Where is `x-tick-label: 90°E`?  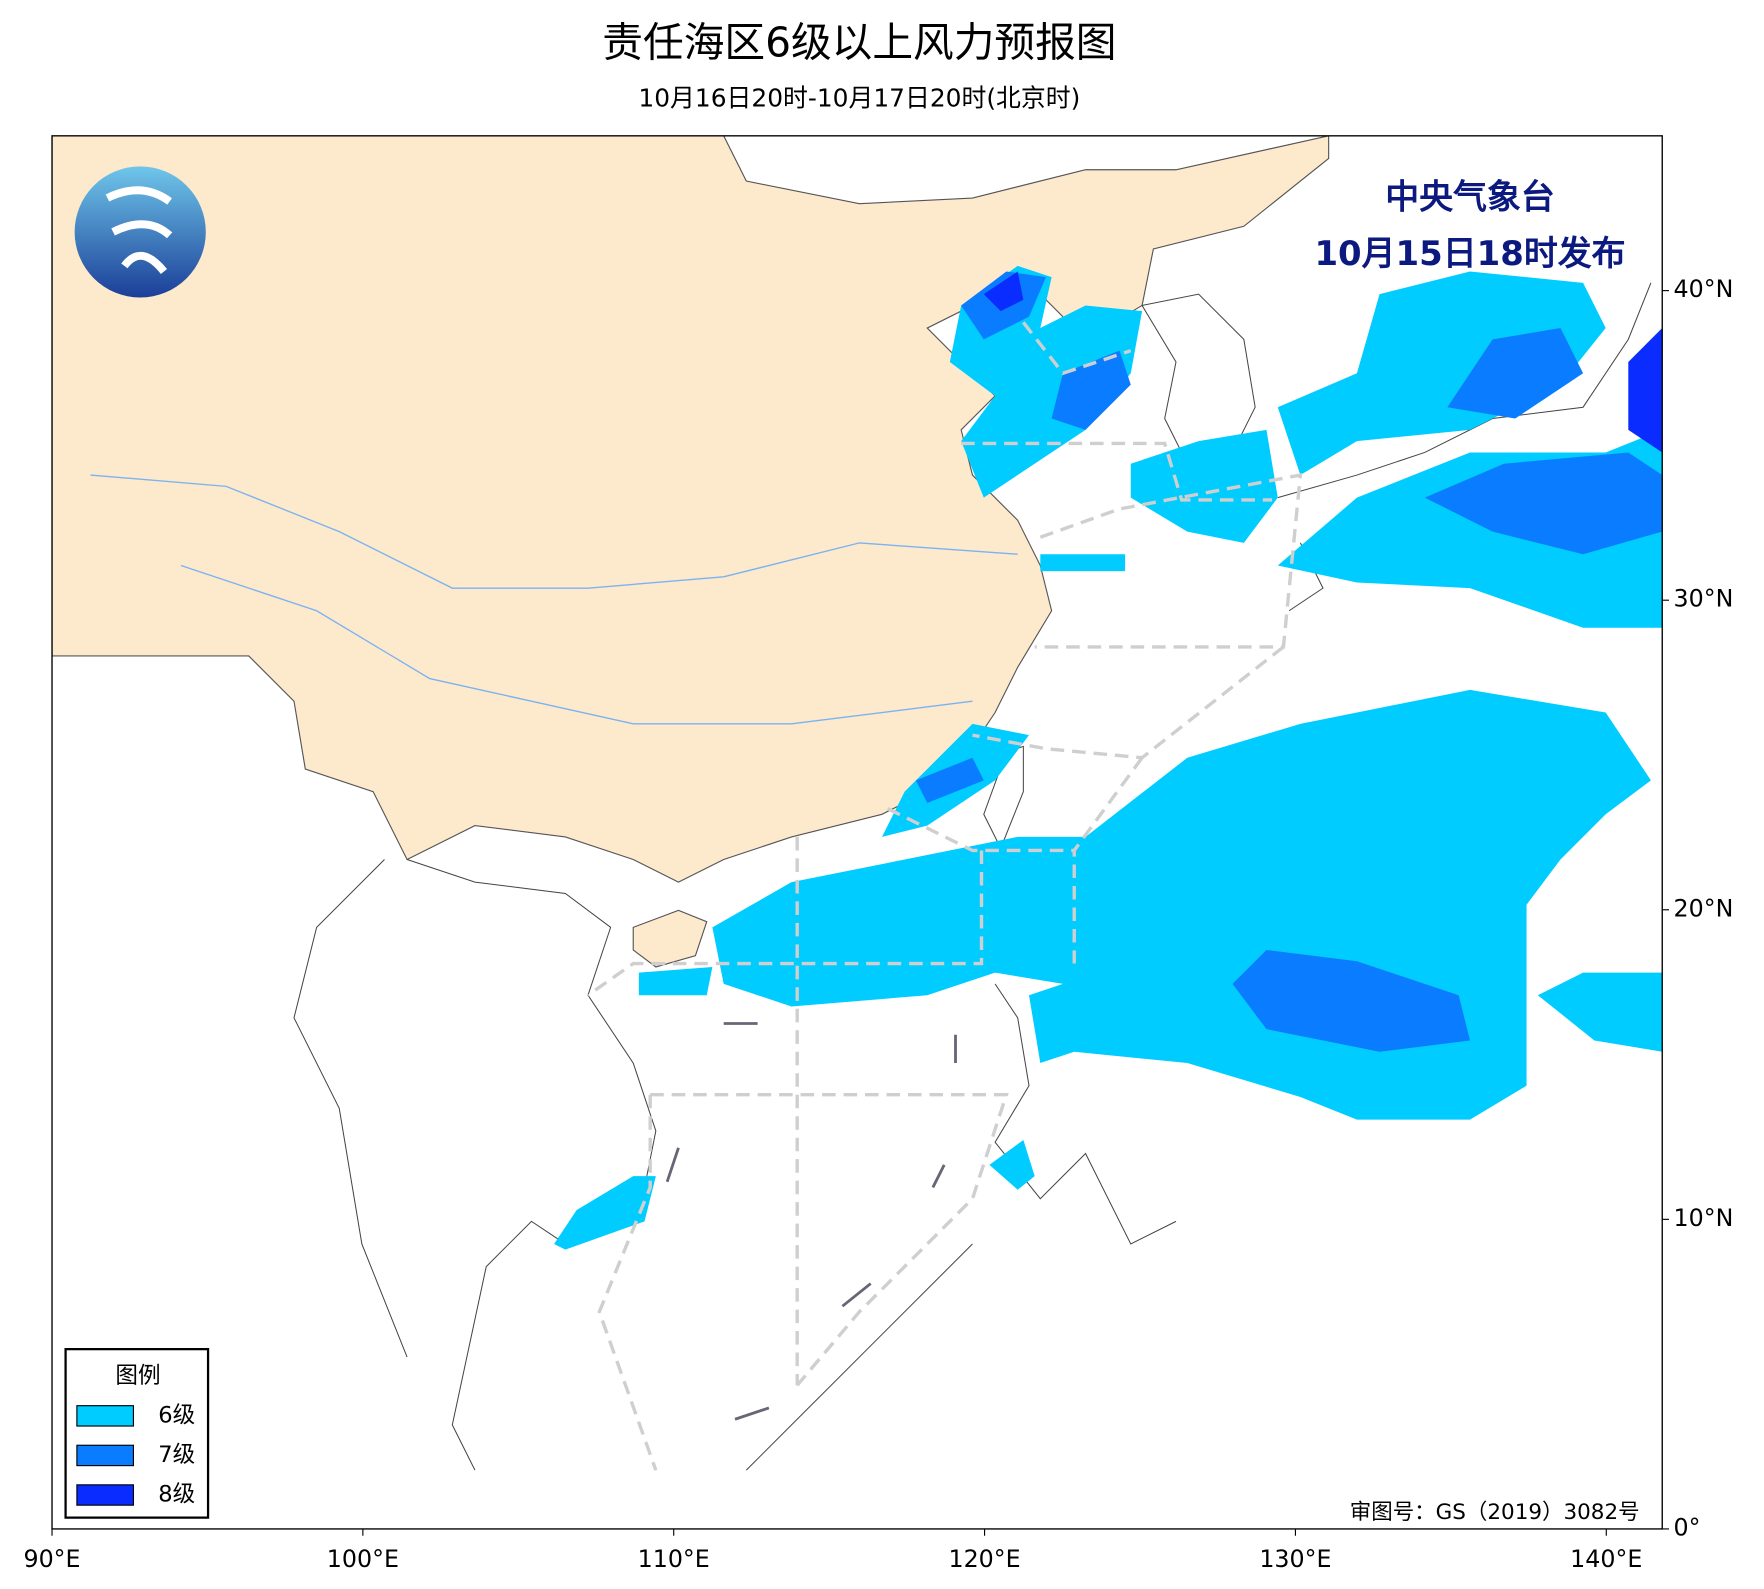
x-tick-label: 90°E is located at coordinates (51, 1559).